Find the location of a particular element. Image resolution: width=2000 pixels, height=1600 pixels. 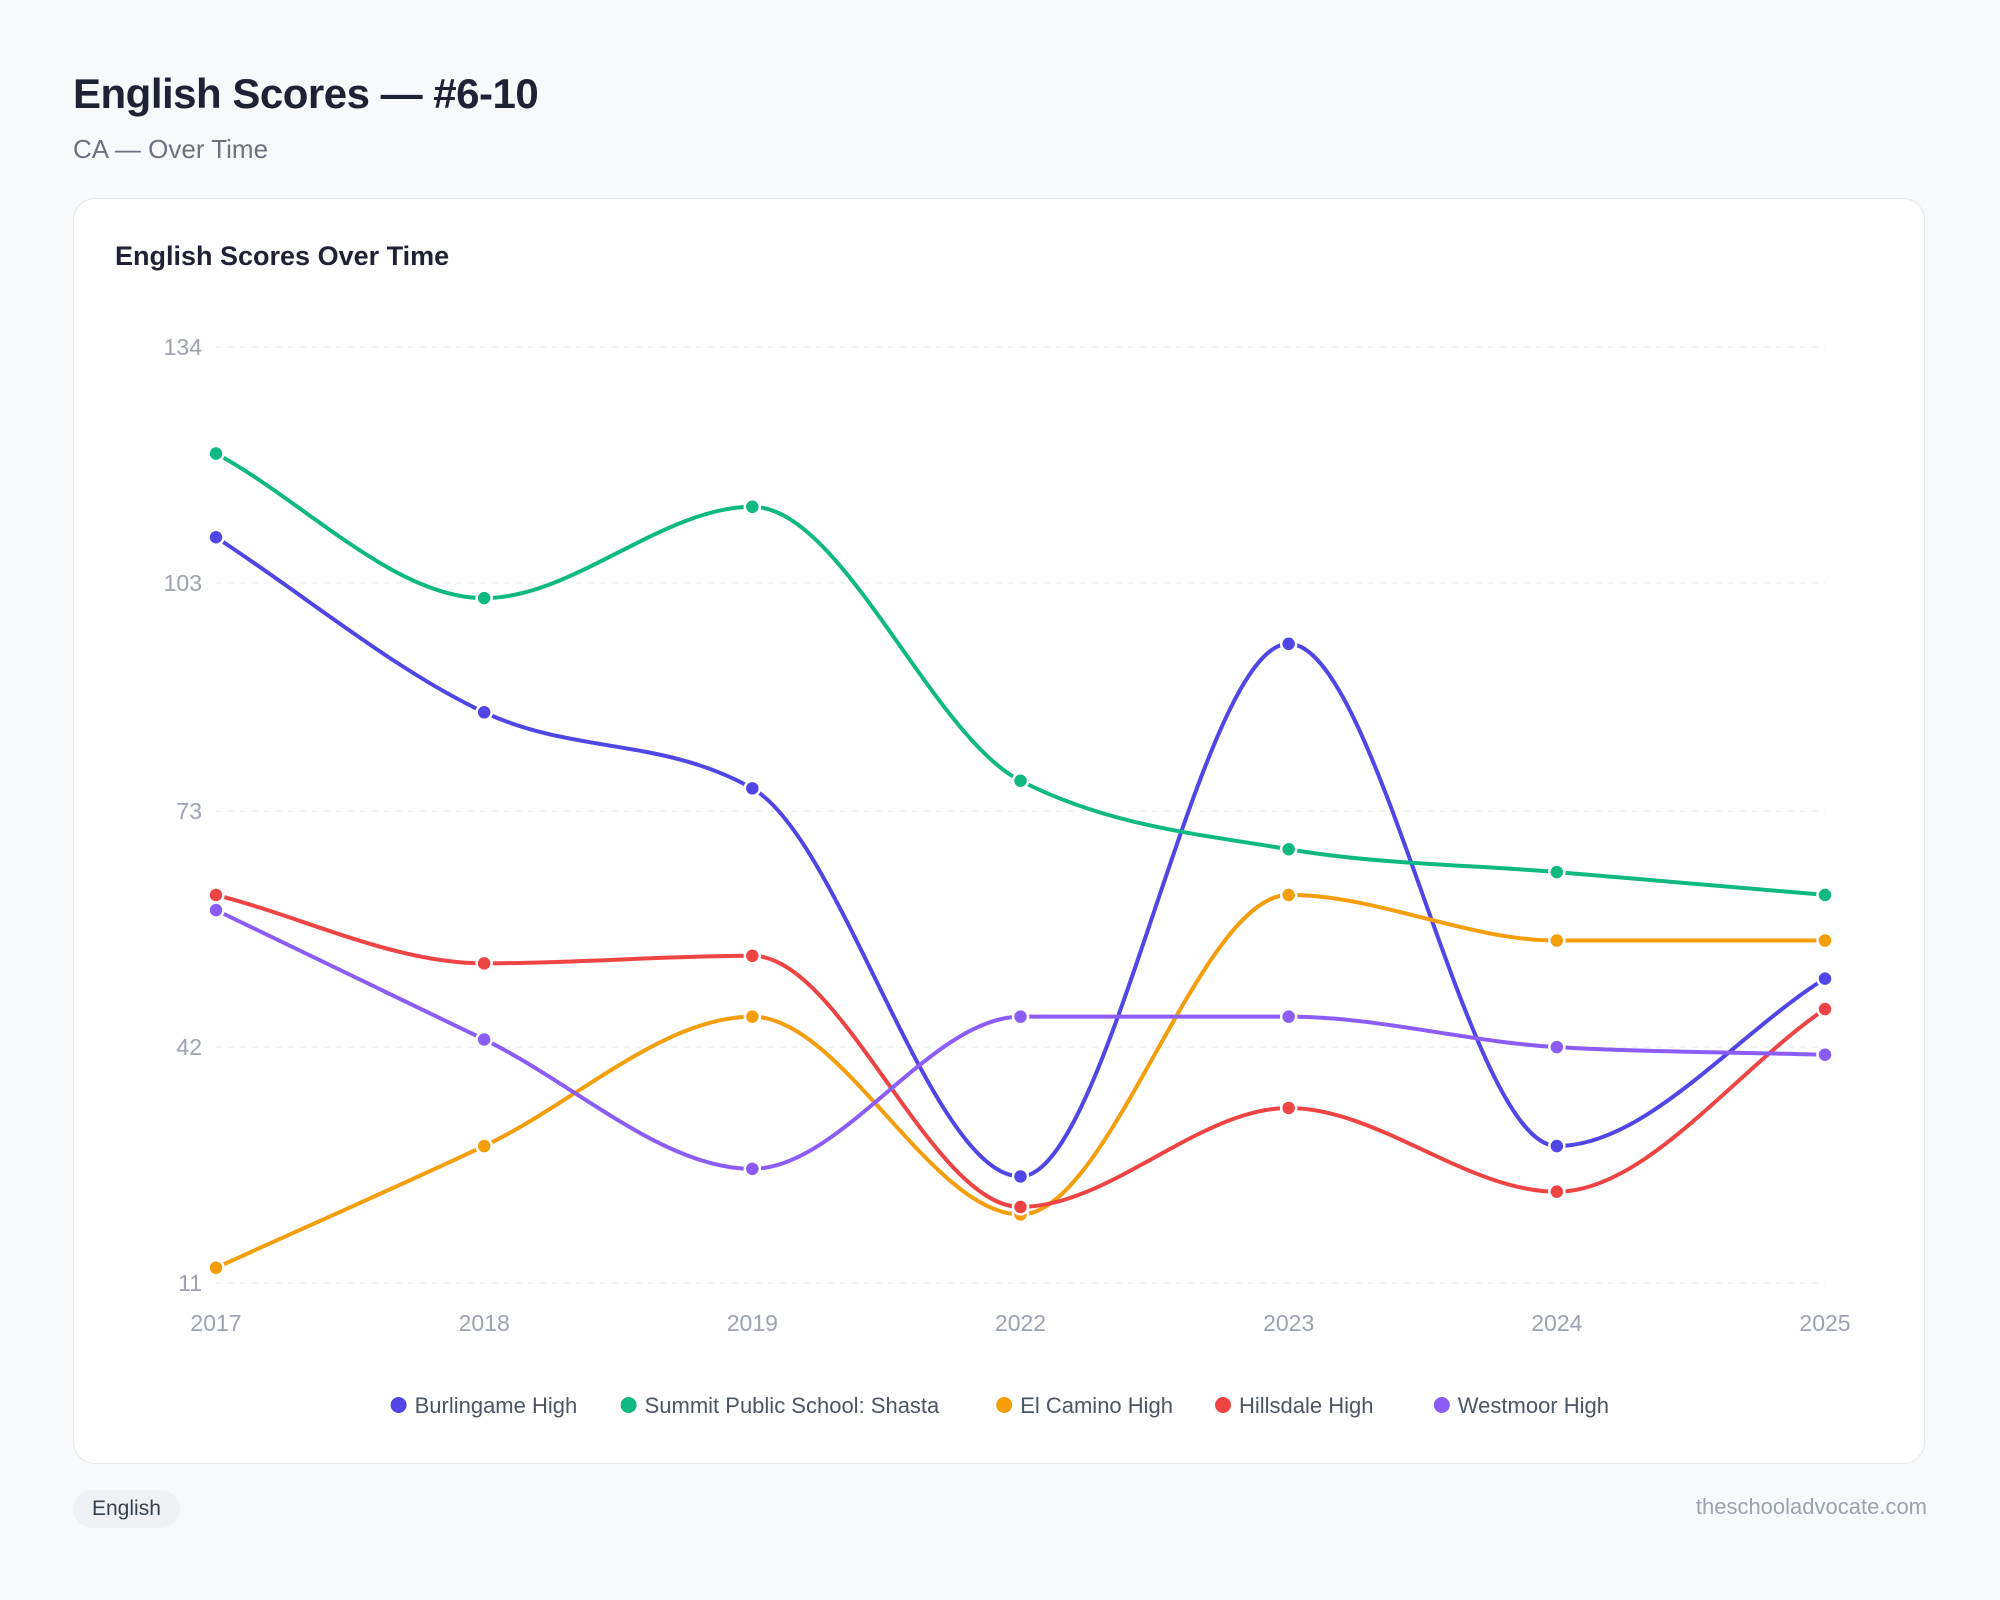

y-tick-label: 42 is located at coordinates (189, 1047).